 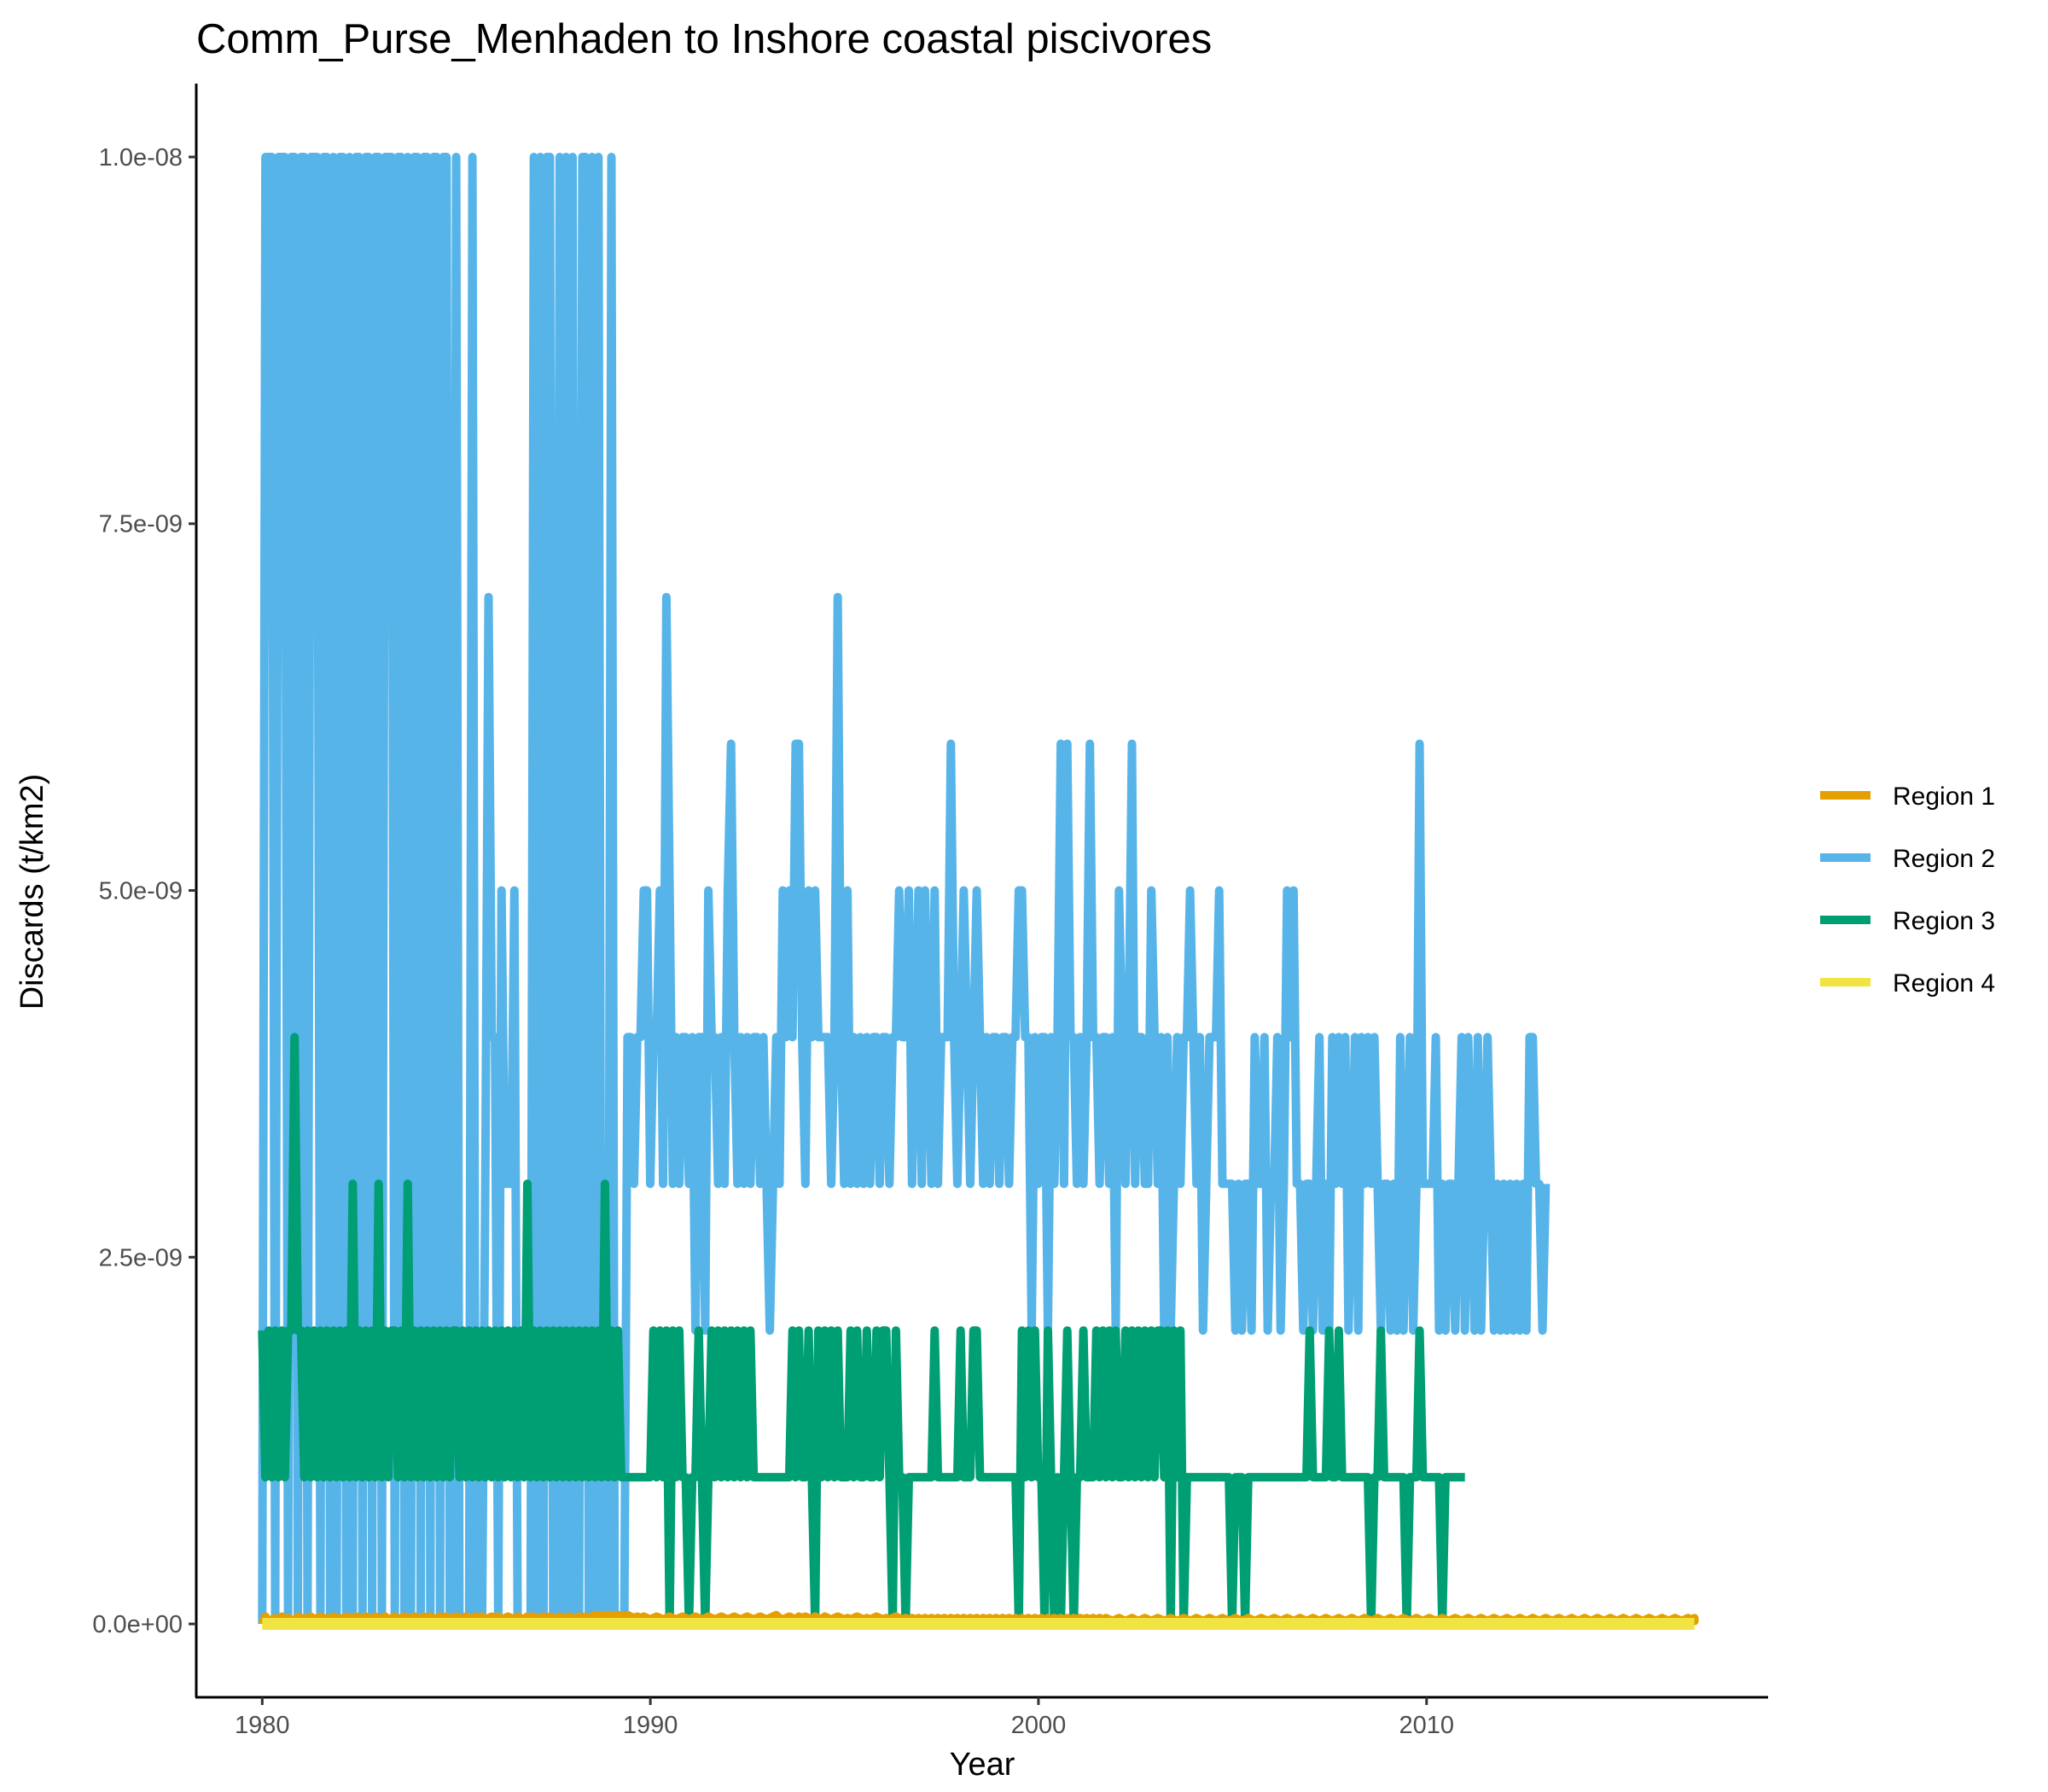 What do you see at coordinates (141, 892) in the screenshot?
I see `y-tick-label: 5.0e-09` at bounding box center [141, 892].